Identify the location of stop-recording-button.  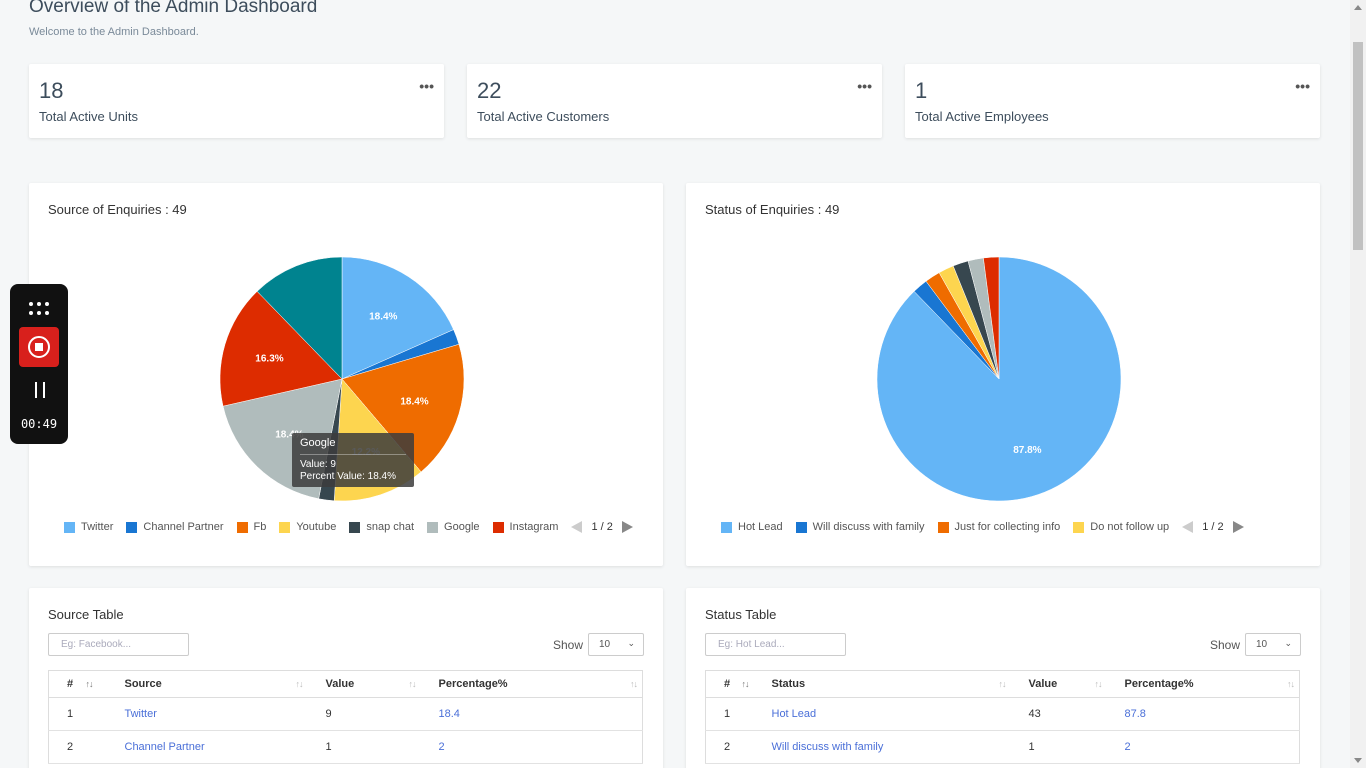
(39, 347).